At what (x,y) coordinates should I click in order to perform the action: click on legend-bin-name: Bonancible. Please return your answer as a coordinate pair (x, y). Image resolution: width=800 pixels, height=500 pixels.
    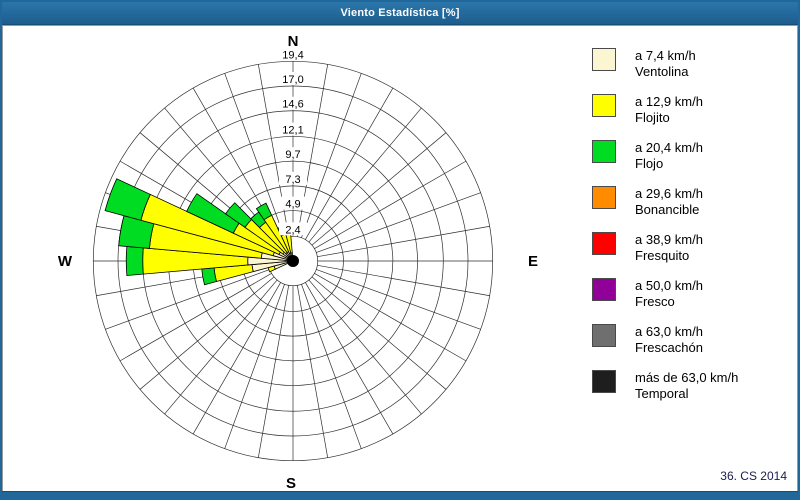
    Looking at the image, I should click on (667, 209).